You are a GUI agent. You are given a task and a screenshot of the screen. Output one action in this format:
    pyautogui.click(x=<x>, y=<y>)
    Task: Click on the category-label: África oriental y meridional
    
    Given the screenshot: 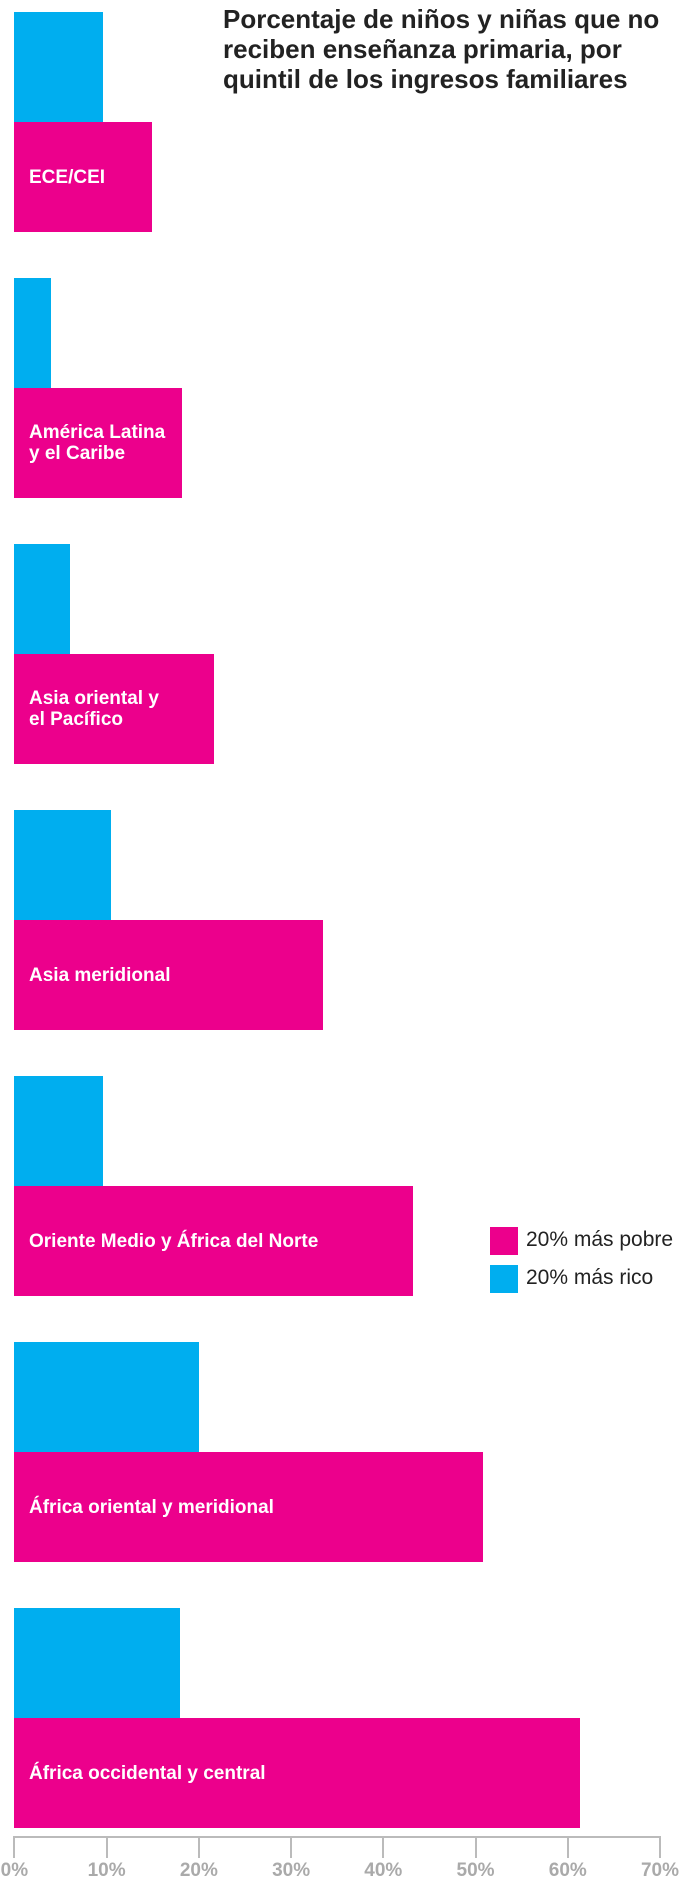 What is the action you would take?
    pyautogui.click(x=151, y=1507)
    